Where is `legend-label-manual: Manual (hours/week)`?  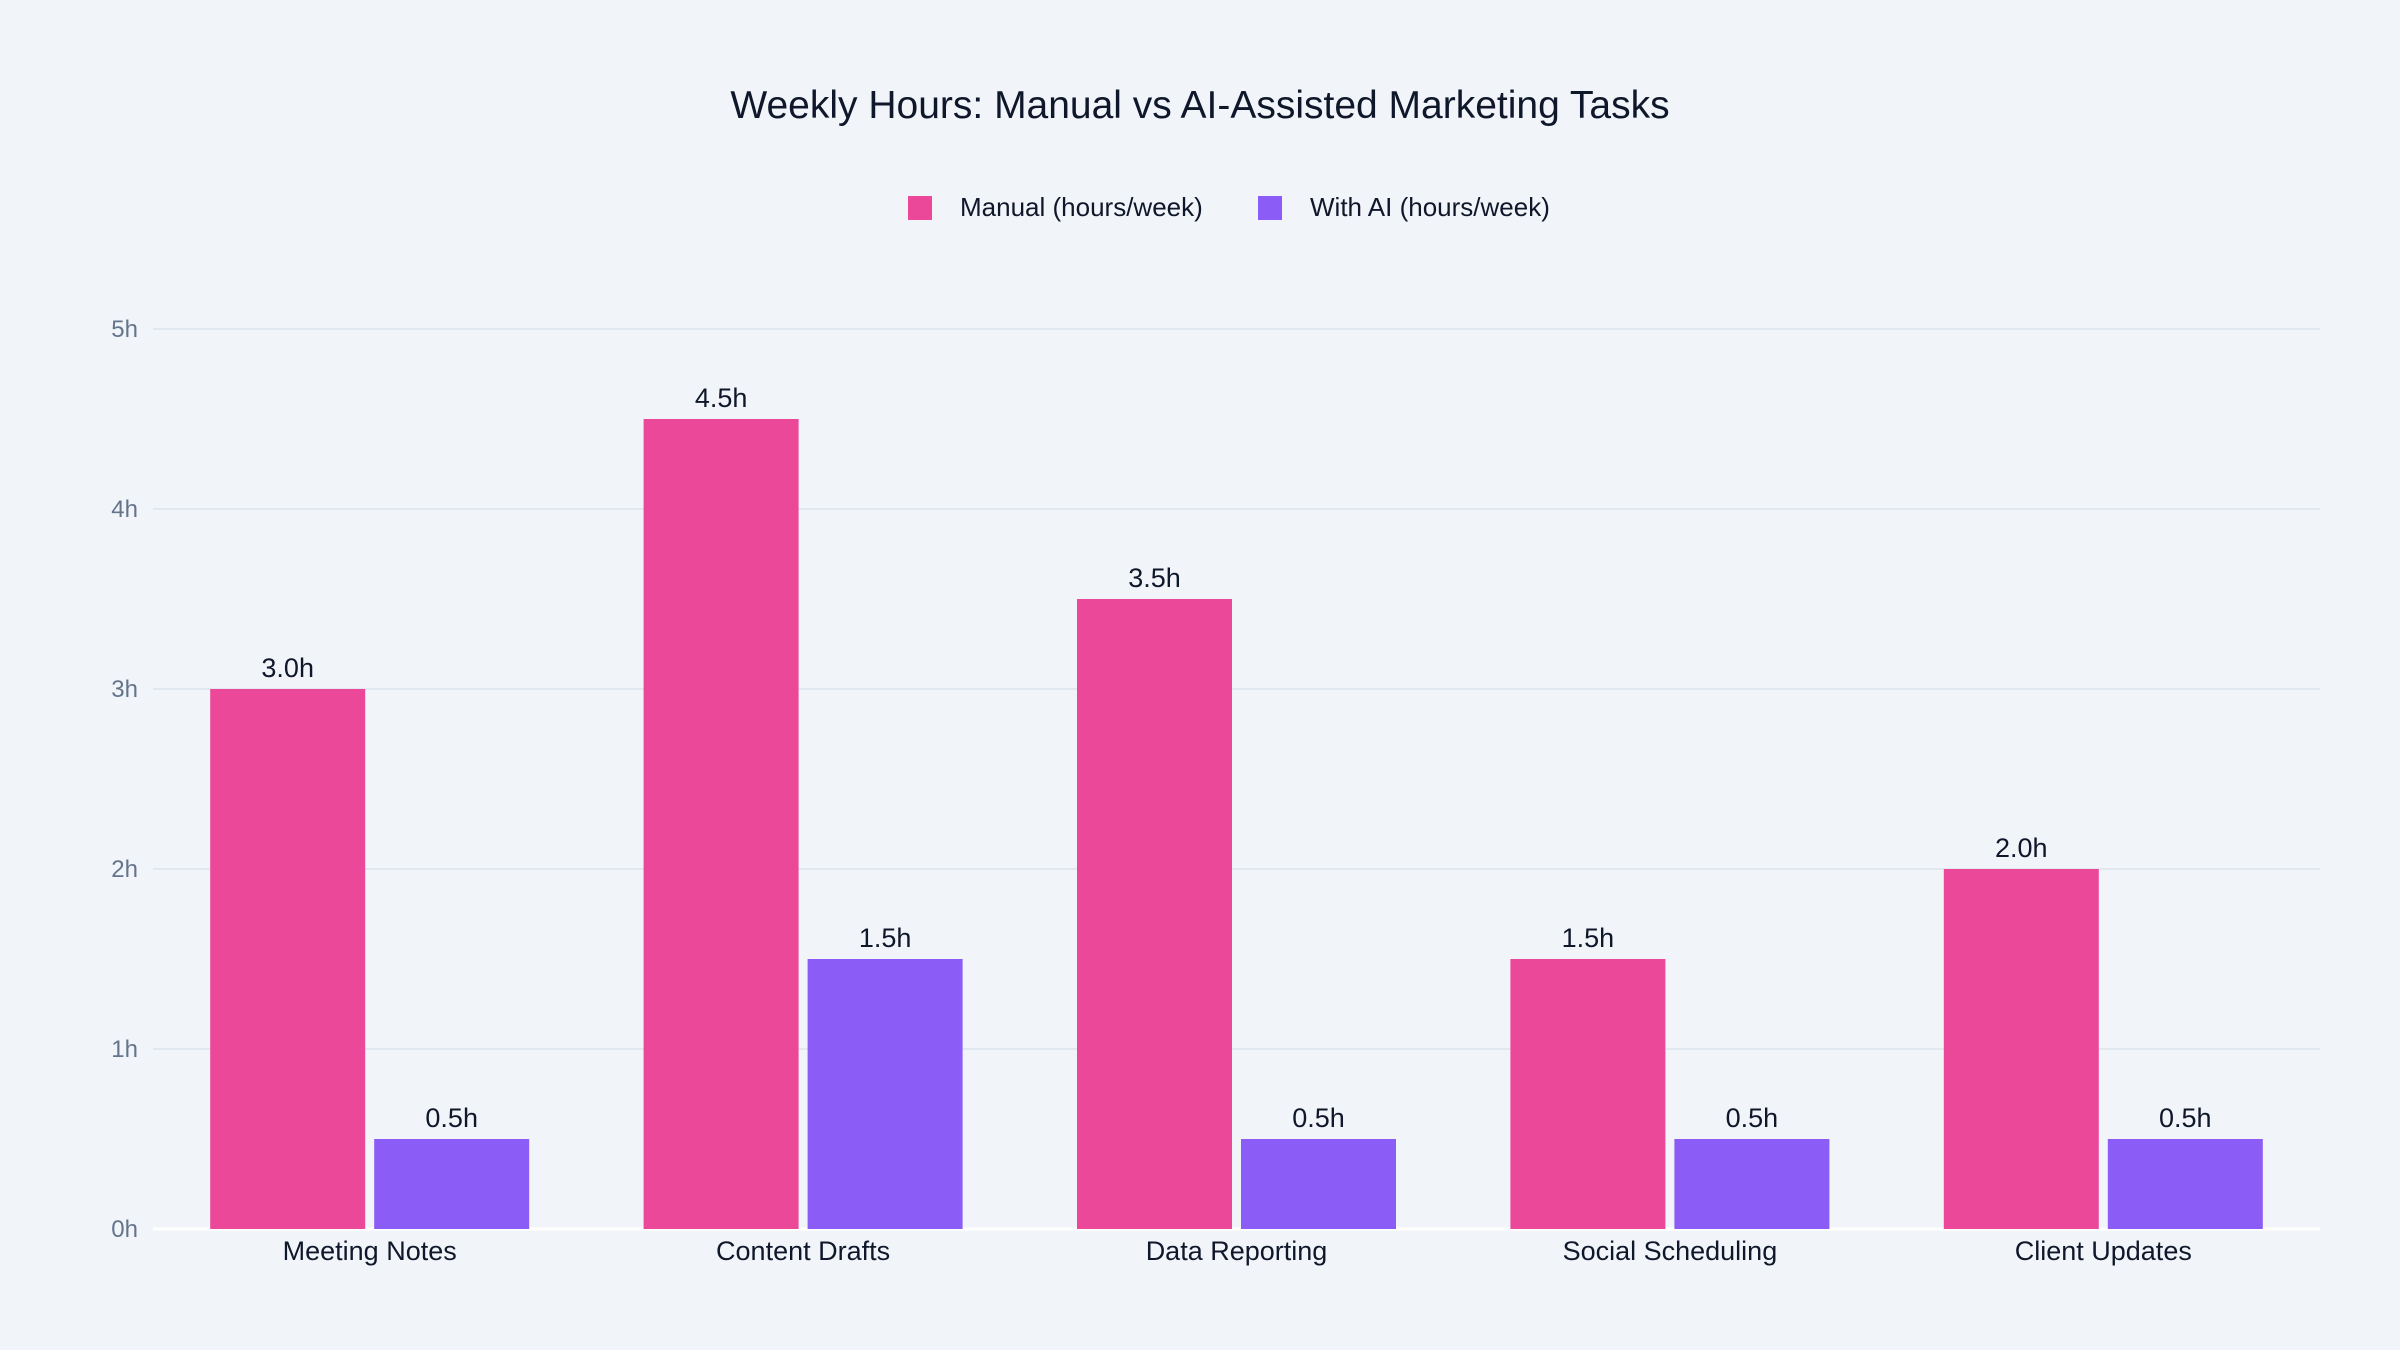 legend-label-manual: Manual (hours/week) is located at coordinates (1081, 207).